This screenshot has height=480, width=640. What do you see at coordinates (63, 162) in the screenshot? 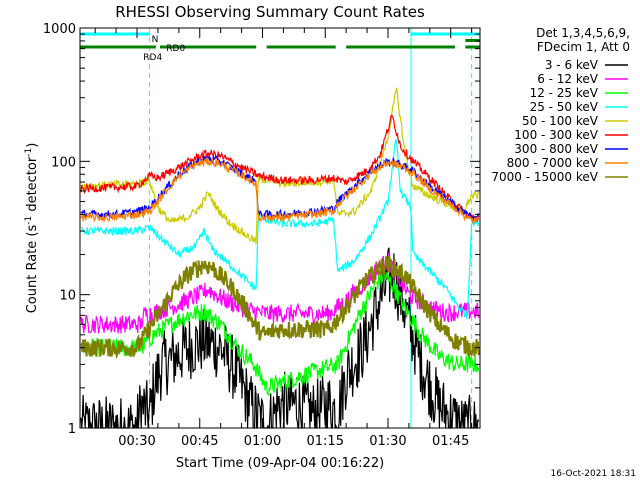
I see `y-tick-label: 100` at bounding box center [63, 162].